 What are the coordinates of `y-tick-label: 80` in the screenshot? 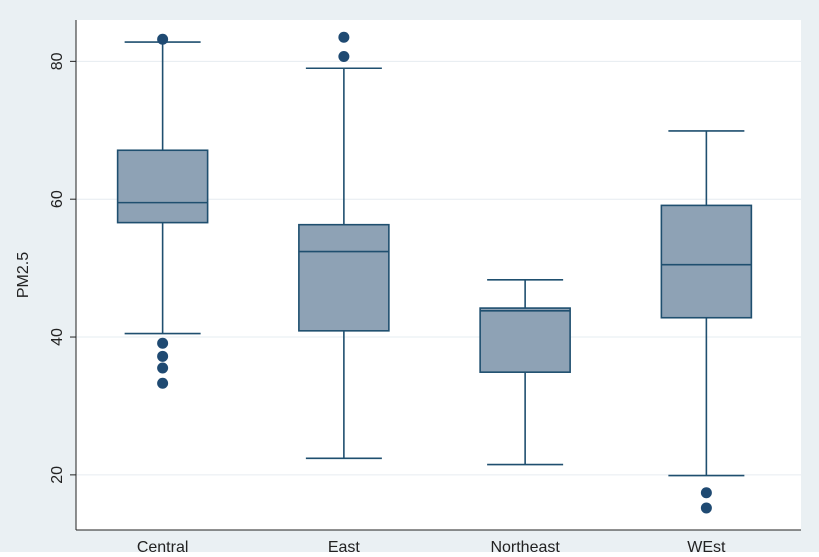 It's located at (57, 61).